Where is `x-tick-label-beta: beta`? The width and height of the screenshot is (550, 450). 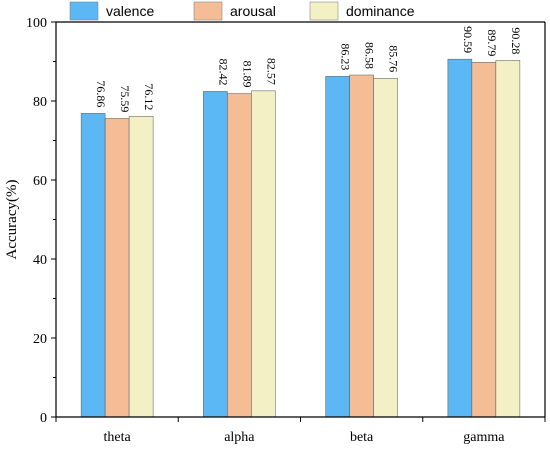
x-tick-label-beta: beta is located at coordinates (362, 437).